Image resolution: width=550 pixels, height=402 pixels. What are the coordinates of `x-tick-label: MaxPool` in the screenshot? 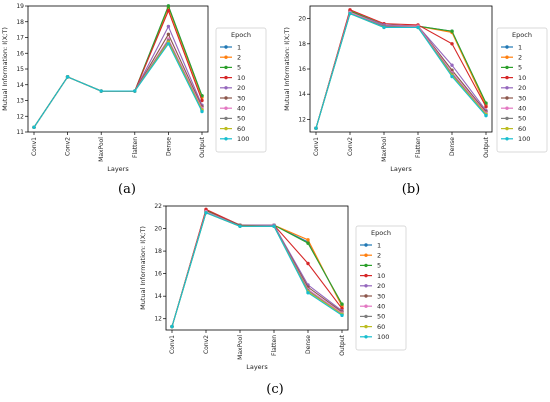 It's located at (384, 149).